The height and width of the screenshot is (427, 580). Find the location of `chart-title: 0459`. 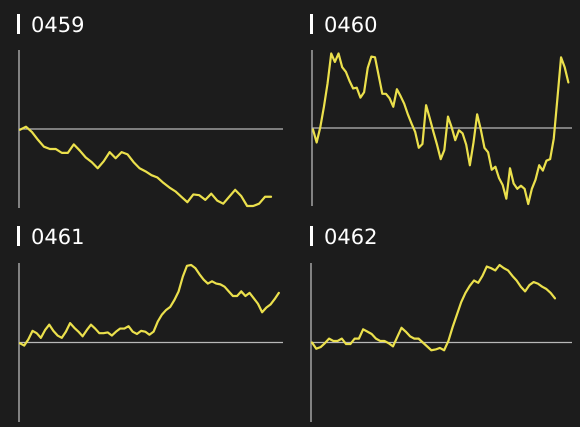

chart-title: 0459 is located at coordinates (57, 25).